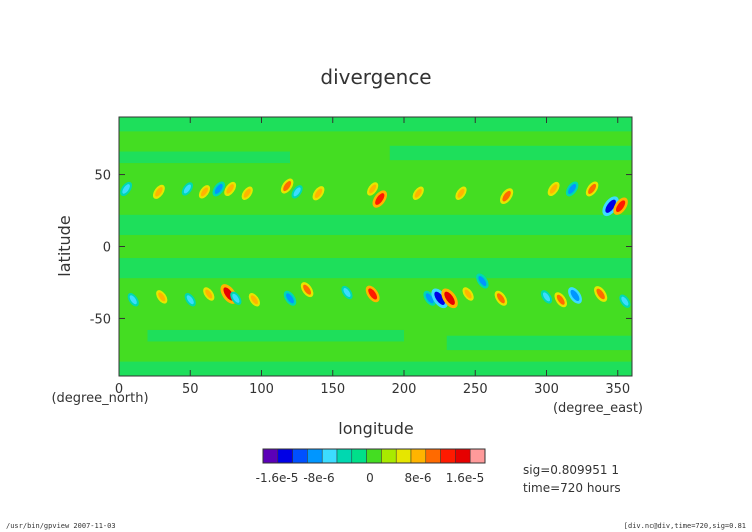 The image size is (752, 532). Describe the element at coordinates (102, 176) in the screenshot. I see `y-tick-label: 50` at that location.